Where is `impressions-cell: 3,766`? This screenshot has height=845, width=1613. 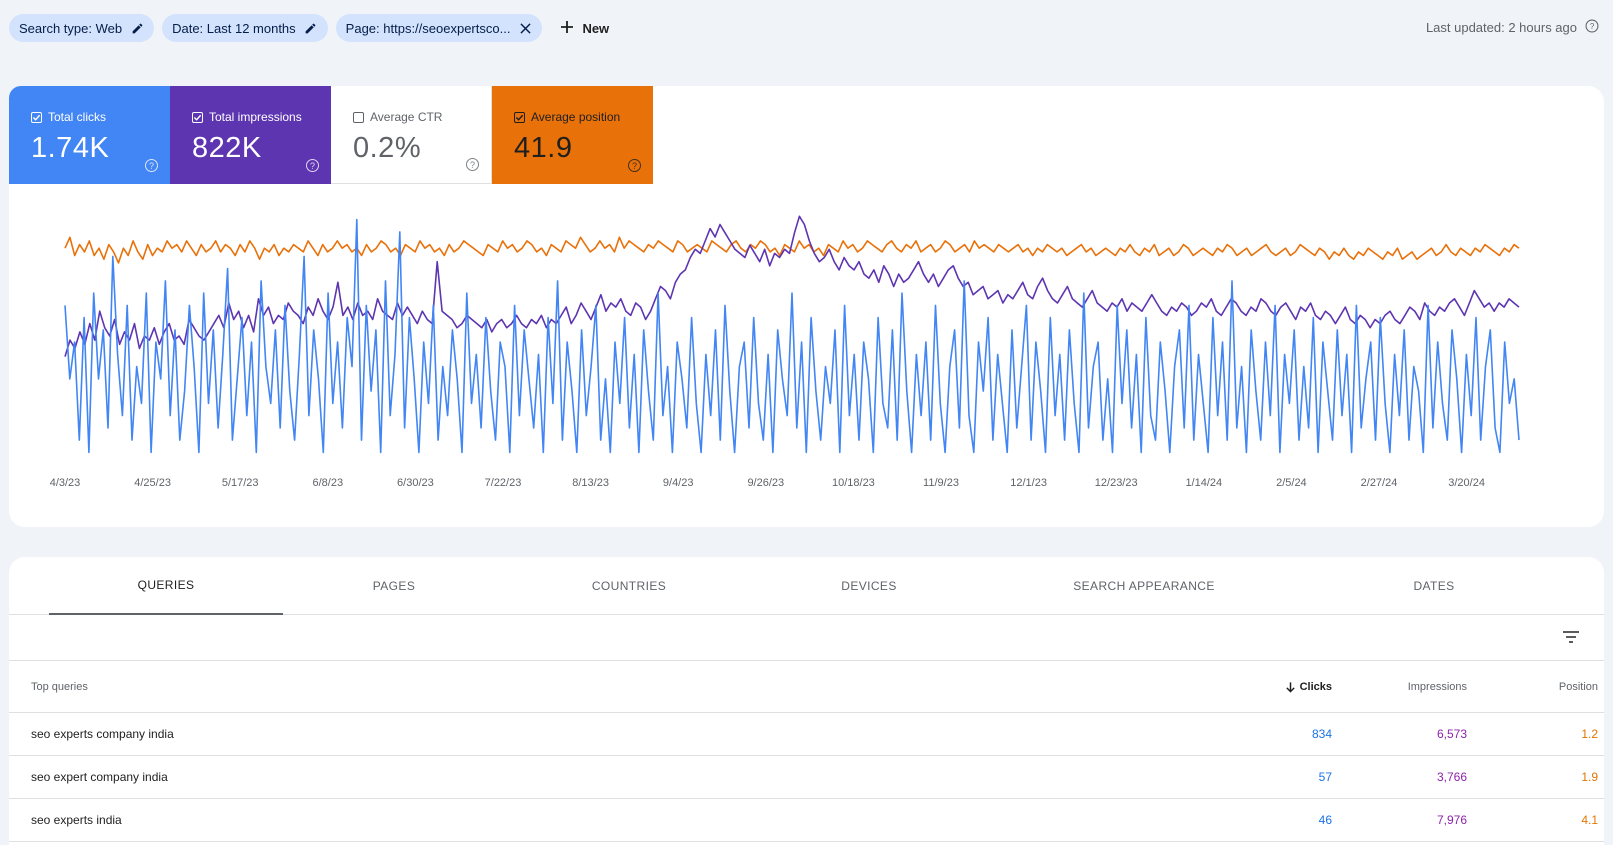 impressions-cell: 3,766 is located at coordinates (1451, 777).